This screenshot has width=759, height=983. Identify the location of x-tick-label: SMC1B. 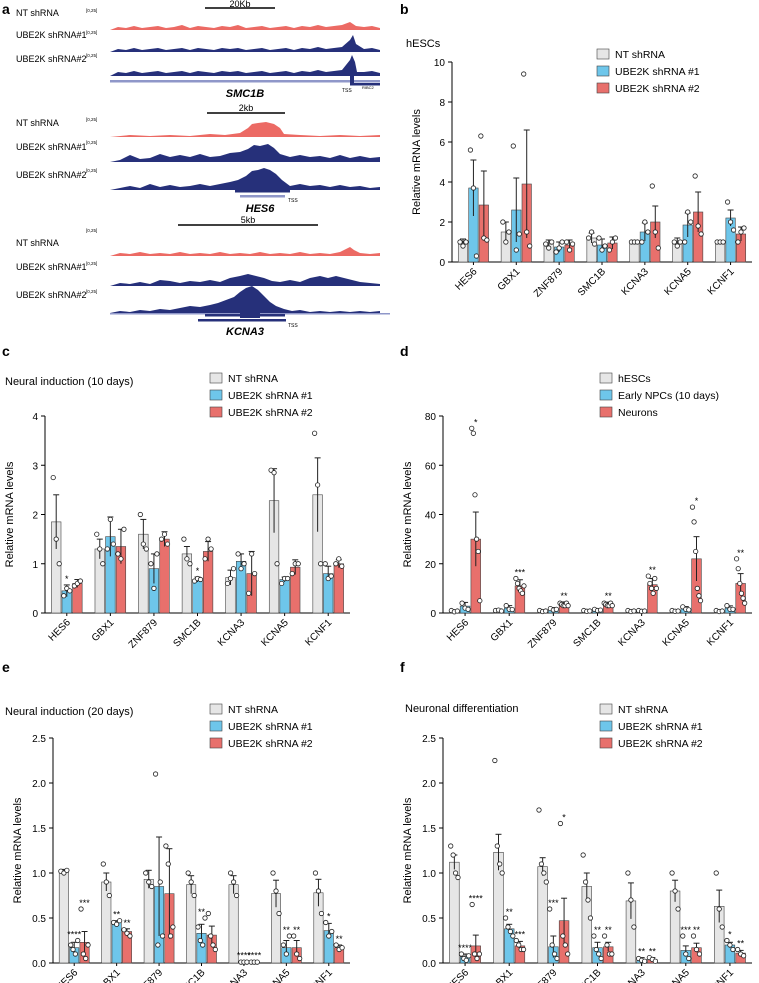
(187, 633).